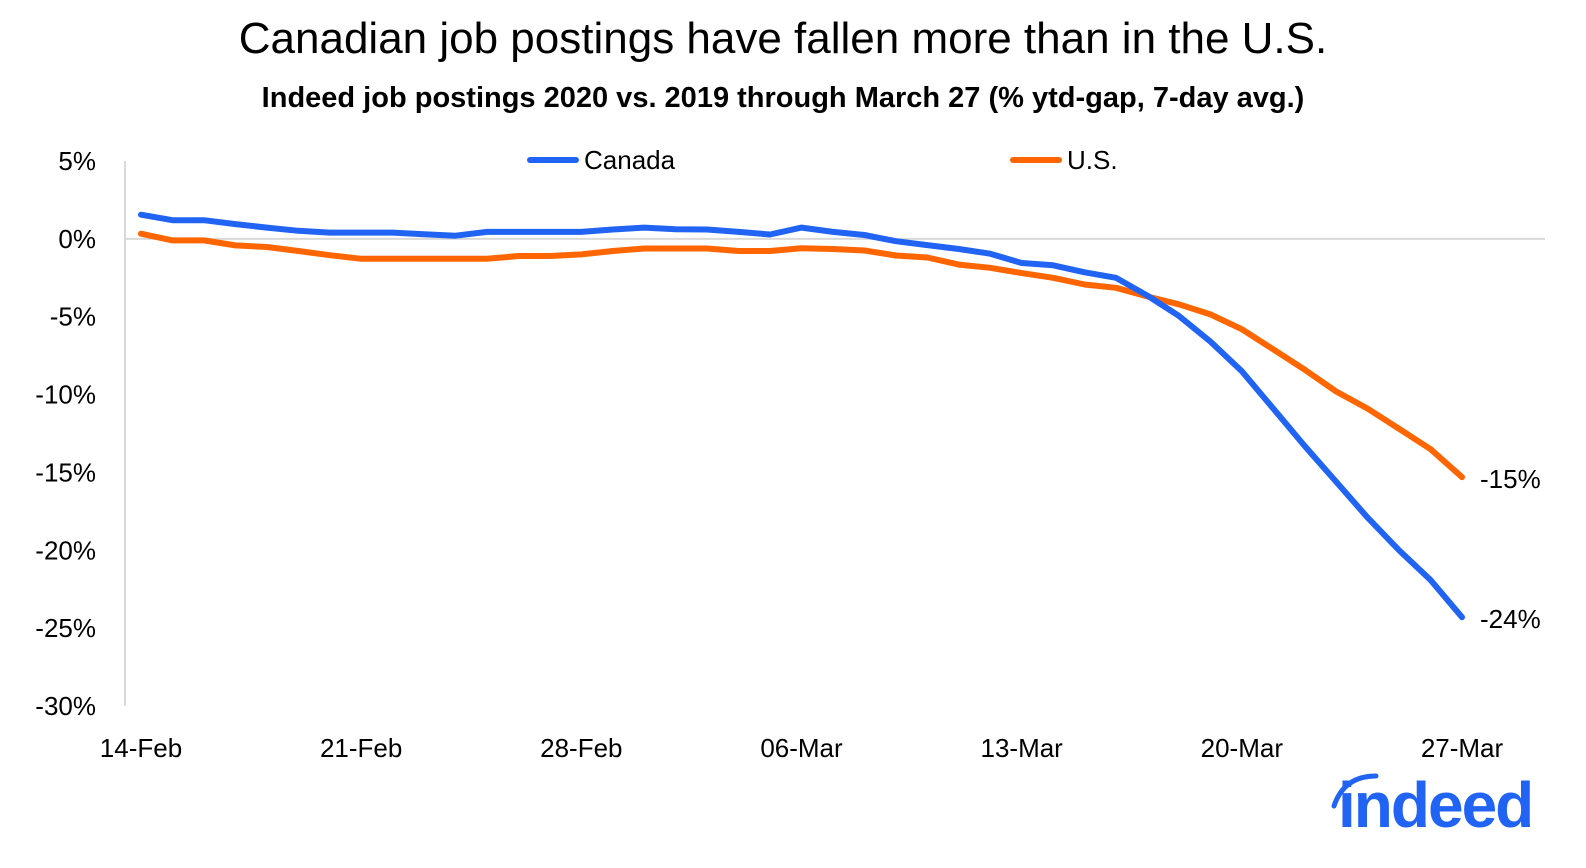  Describe the element at coordinates (1242, 748) in the screenshot. I see `x-tick-label: 20-Mar` at that location.